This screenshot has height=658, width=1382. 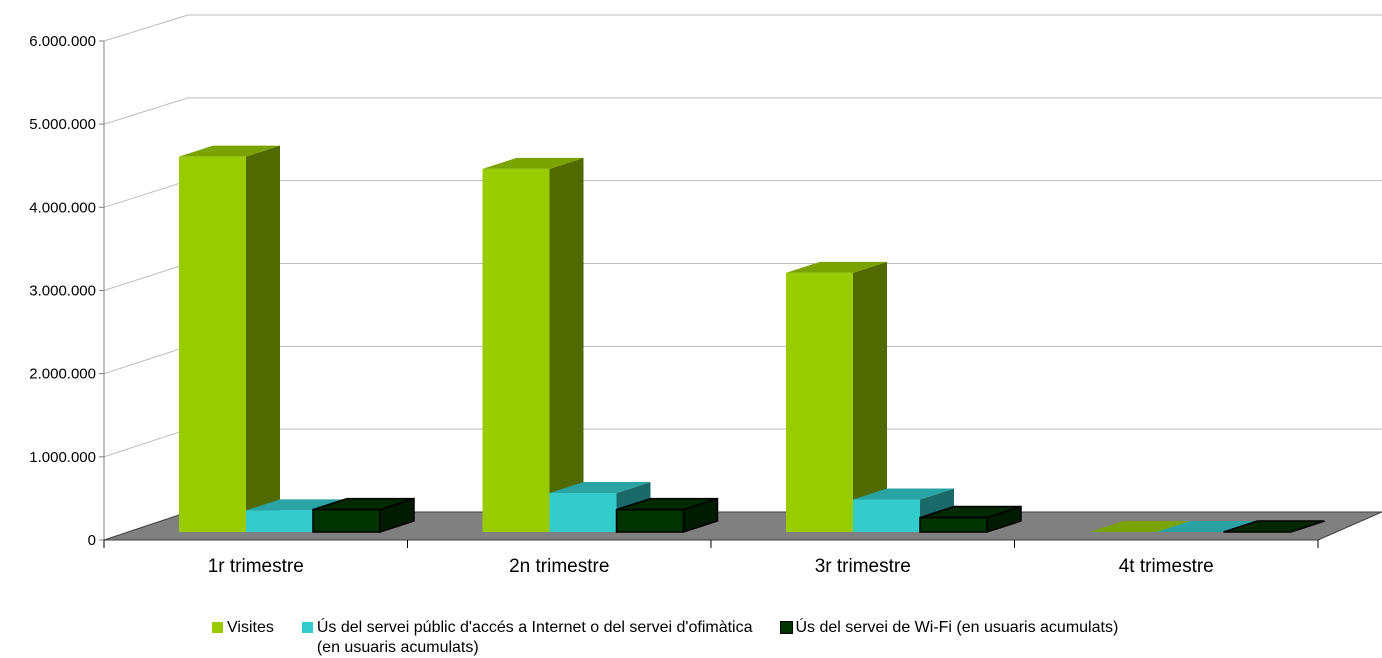 I want to click on legend-swatch-internet, so click(x=307, y=627).